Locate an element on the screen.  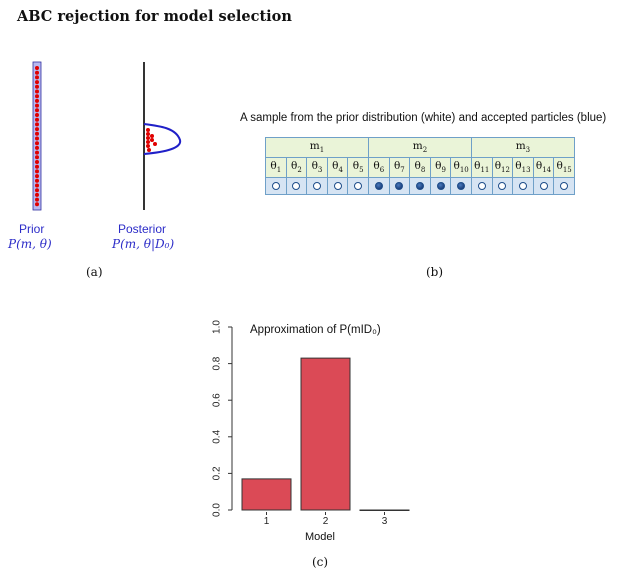
theta-cell: θ4 is located at coordinates (337, 167).